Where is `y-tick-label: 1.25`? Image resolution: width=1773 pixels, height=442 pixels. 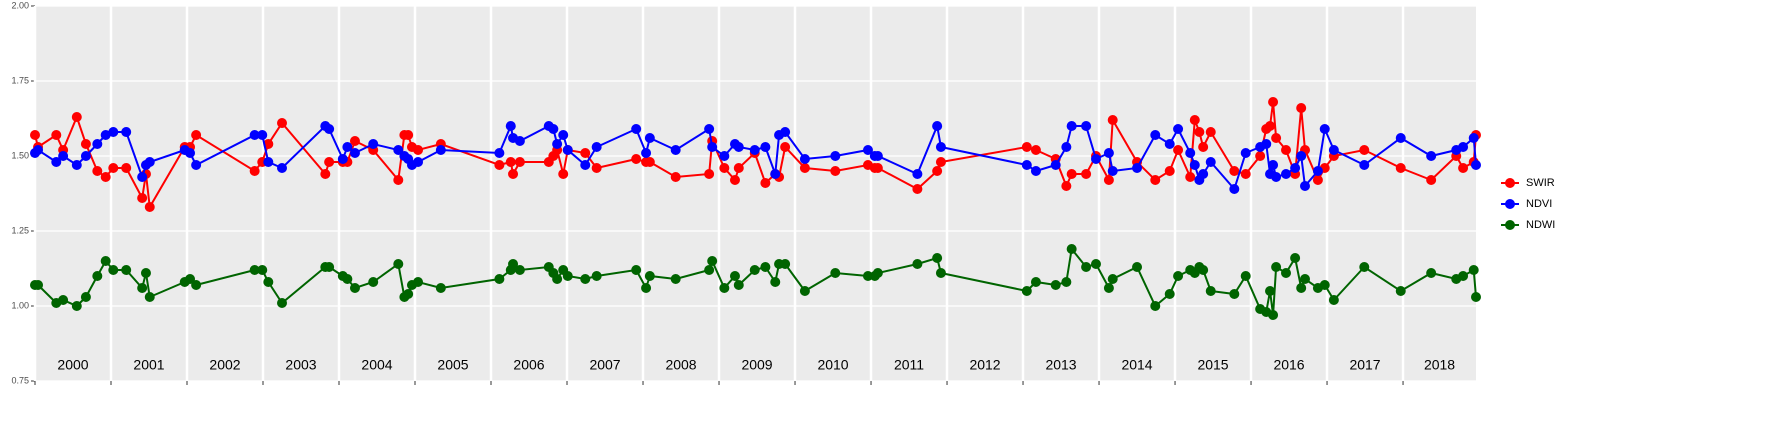 y-tick-label: 1.25 is located at coordinates (20, 230).